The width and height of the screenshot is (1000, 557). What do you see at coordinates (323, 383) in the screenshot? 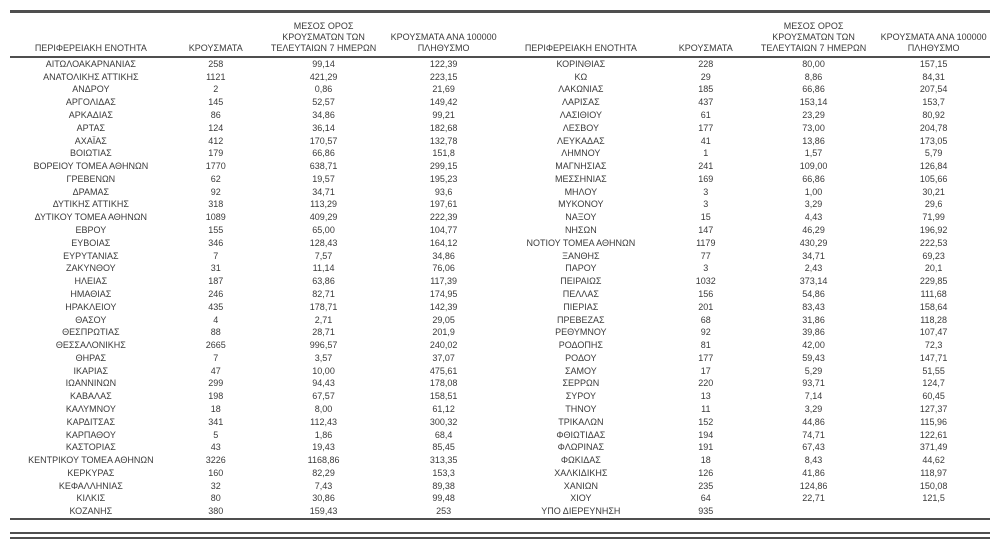
I see `avg7-cell: 94,43` at bounding box center [323, 383].